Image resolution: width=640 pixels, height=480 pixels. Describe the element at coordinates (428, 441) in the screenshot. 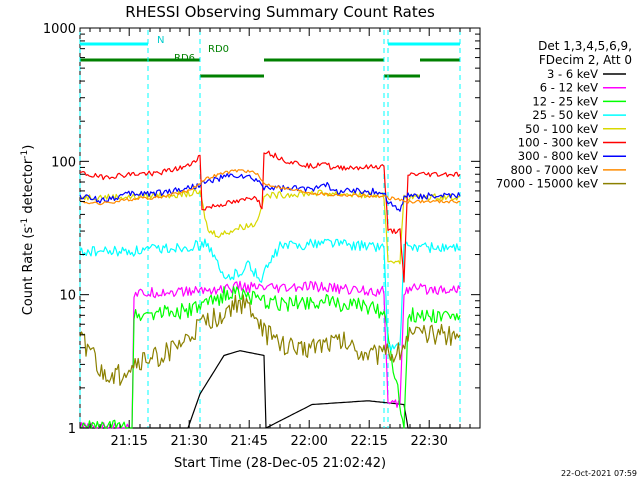

I see `x-tick-label: 22:30` at that location.